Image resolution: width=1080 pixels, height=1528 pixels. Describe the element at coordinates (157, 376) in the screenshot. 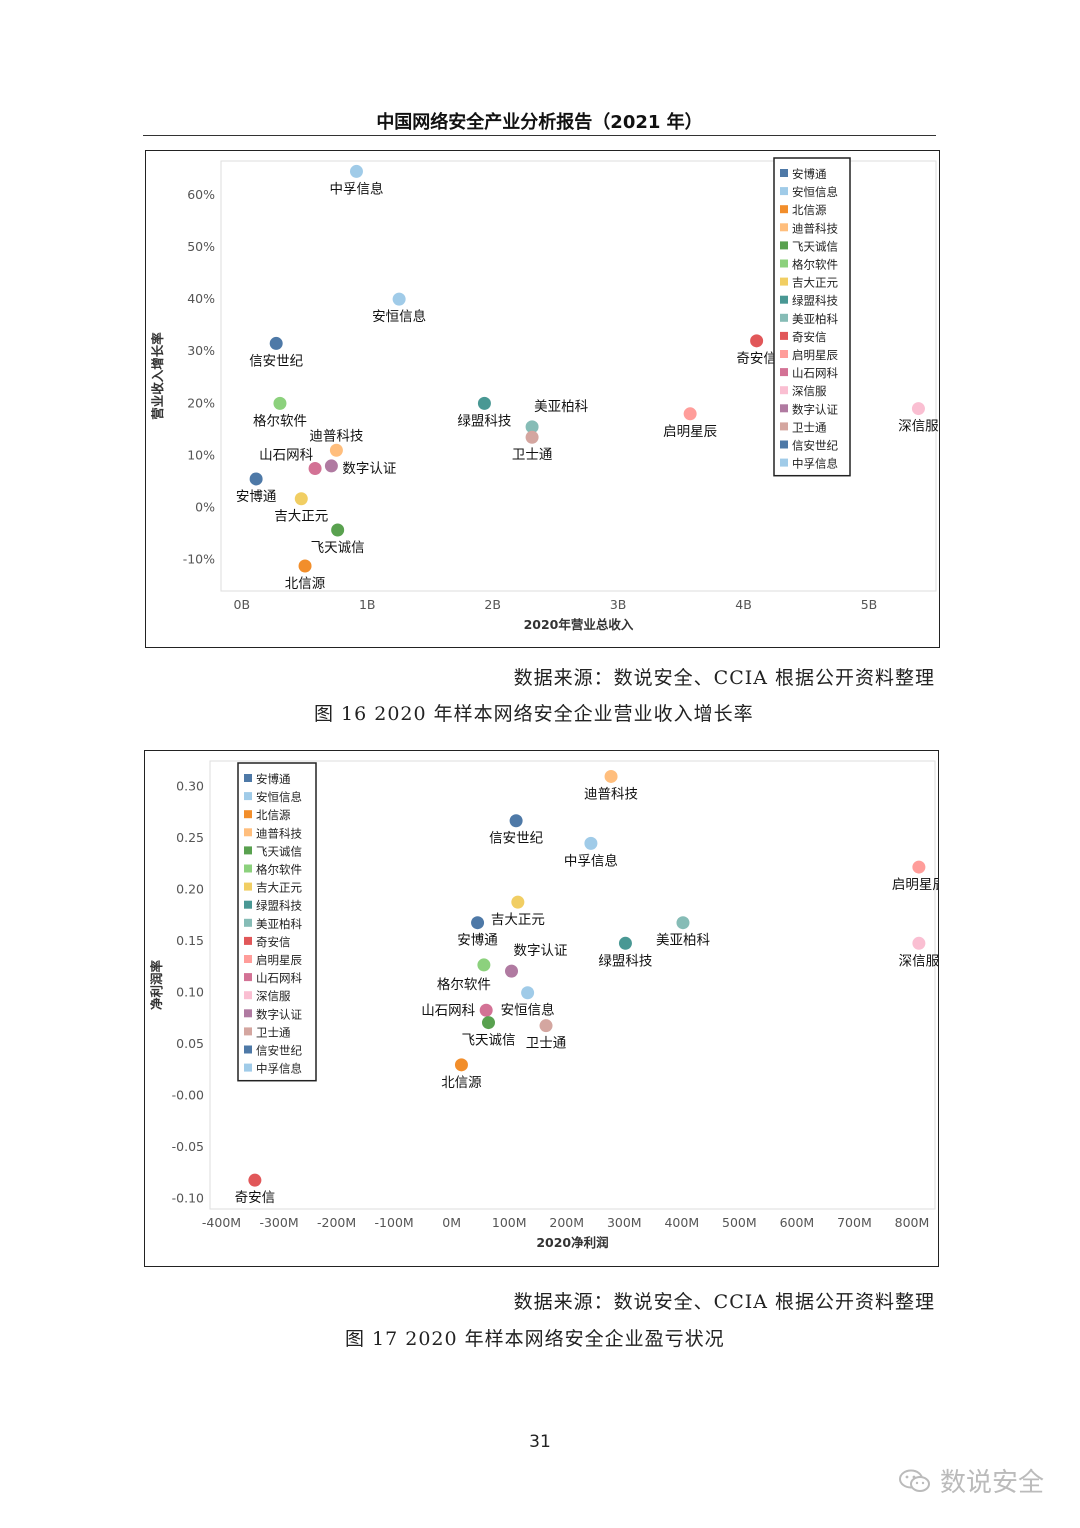

I see `y-axis-title: 营业收入增长率` at that location.